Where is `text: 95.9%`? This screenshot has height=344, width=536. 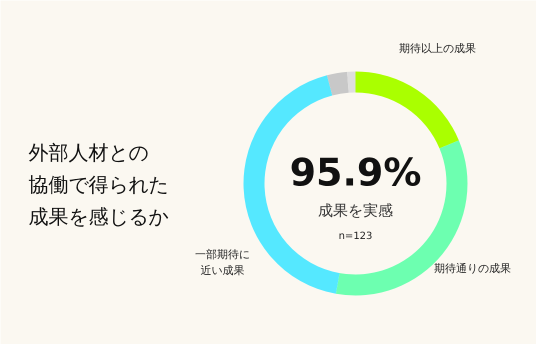 text: 95.9% is located at coordinates (356, 172).